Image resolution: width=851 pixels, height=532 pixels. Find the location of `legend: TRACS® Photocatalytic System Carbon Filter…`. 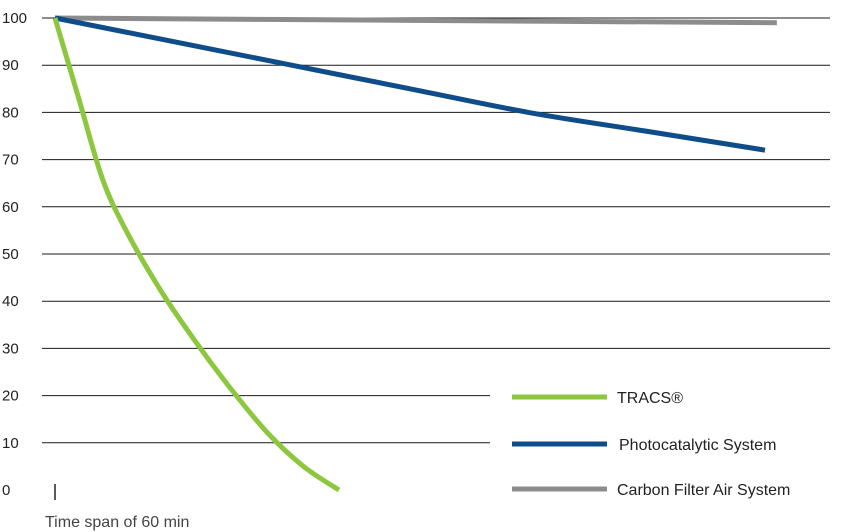

legend: TRACS® Photocatalytic System Carbon Filter… is located at coordinates (665, 440).